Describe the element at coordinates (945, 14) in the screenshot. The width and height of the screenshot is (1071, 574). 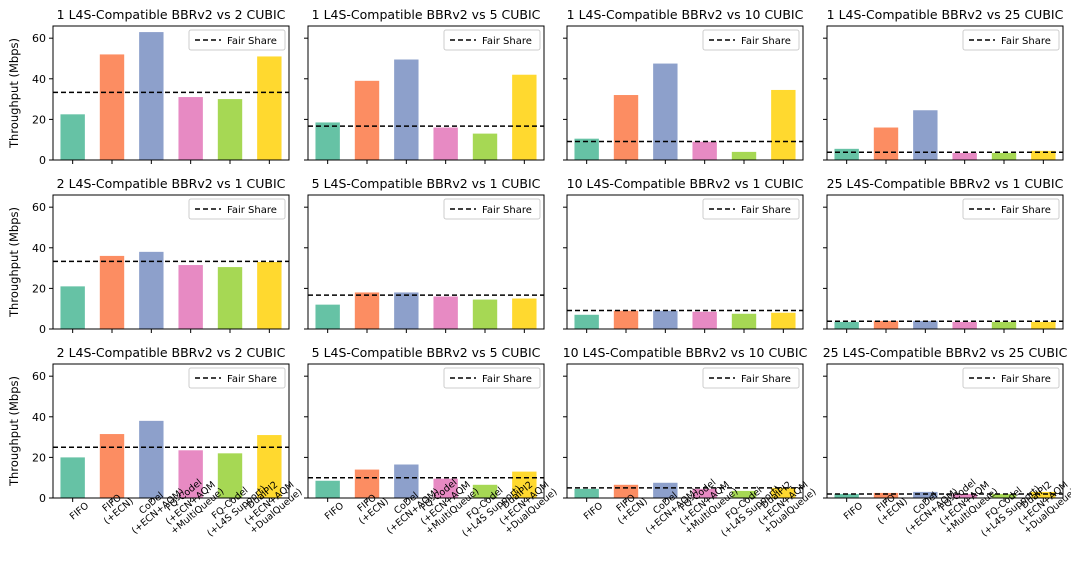
I see `panel-title: 1 L4S-Compatible BBRv2 vs 25 CUBIC` at that location.